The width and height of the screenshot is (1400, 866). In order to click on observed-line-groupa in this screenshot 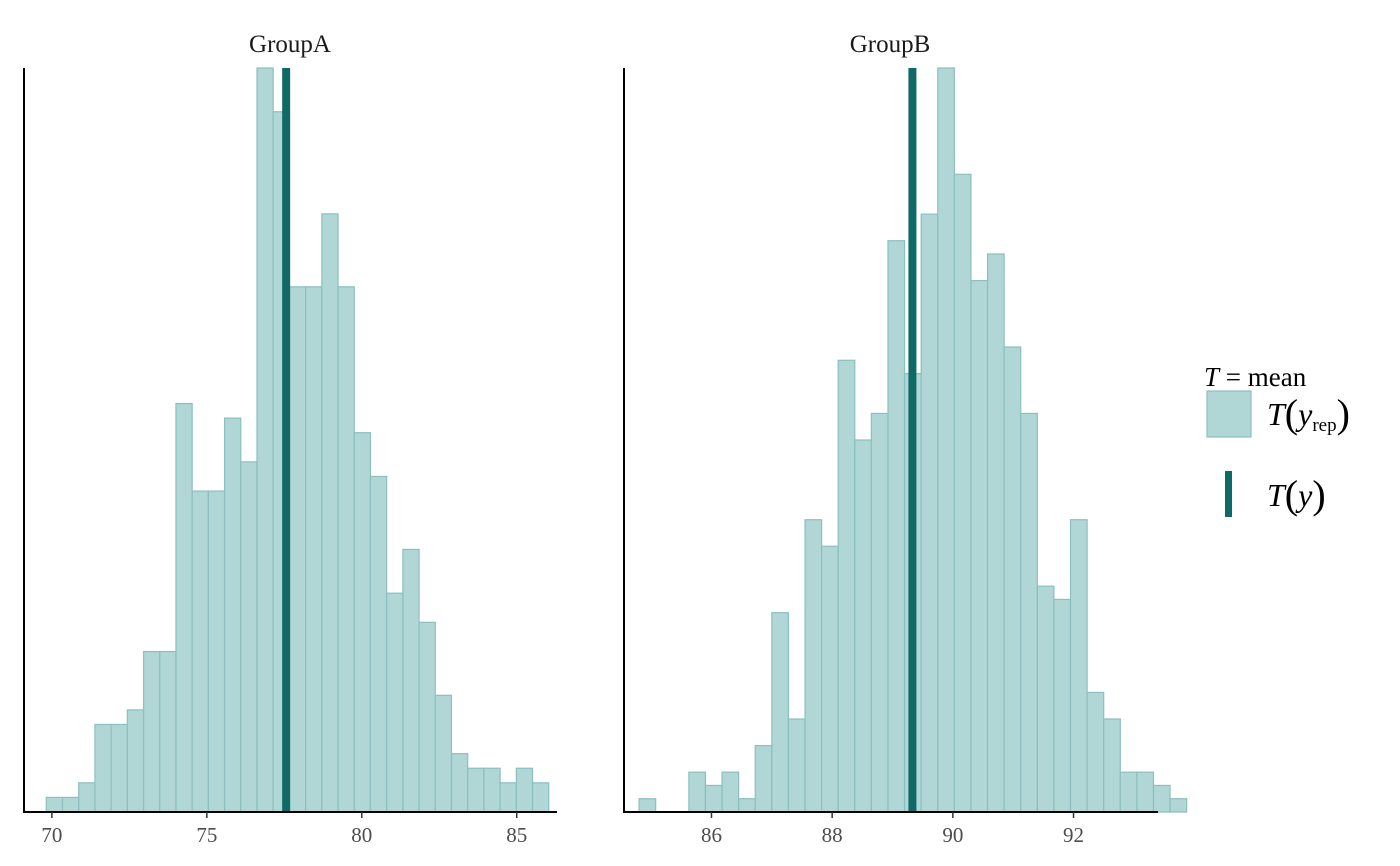, I will do `click(286, 440)`.